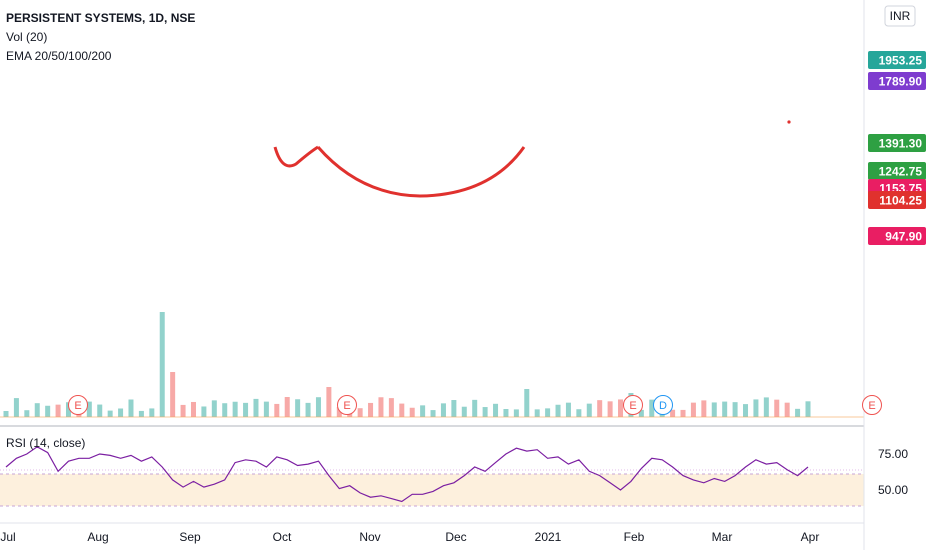 Image resolution: width=932 pixels, height=550 pixels. Describe the element at coordinates (903, 237) in the screenshot. I see `price-tag-label: 947.90` at that location.